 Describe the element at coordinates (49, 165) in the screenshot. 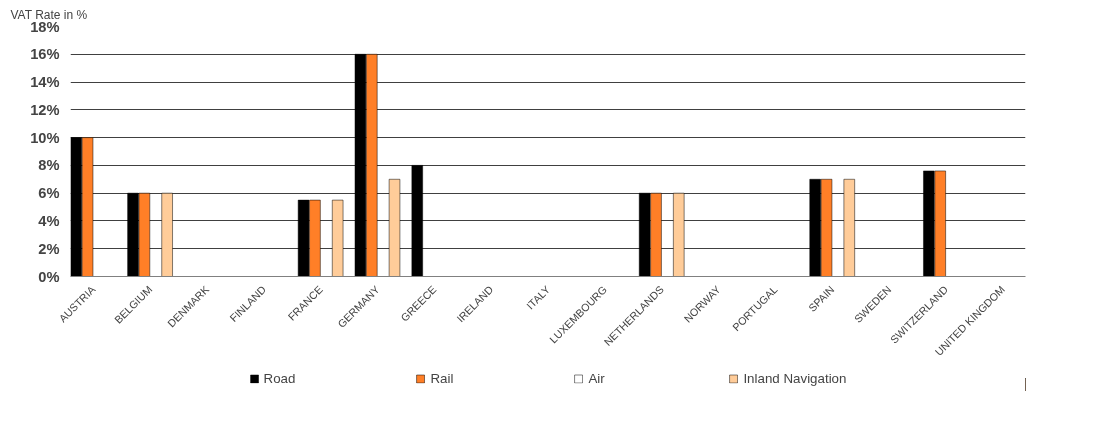

I see `y-tick-label: 8%` at that location.